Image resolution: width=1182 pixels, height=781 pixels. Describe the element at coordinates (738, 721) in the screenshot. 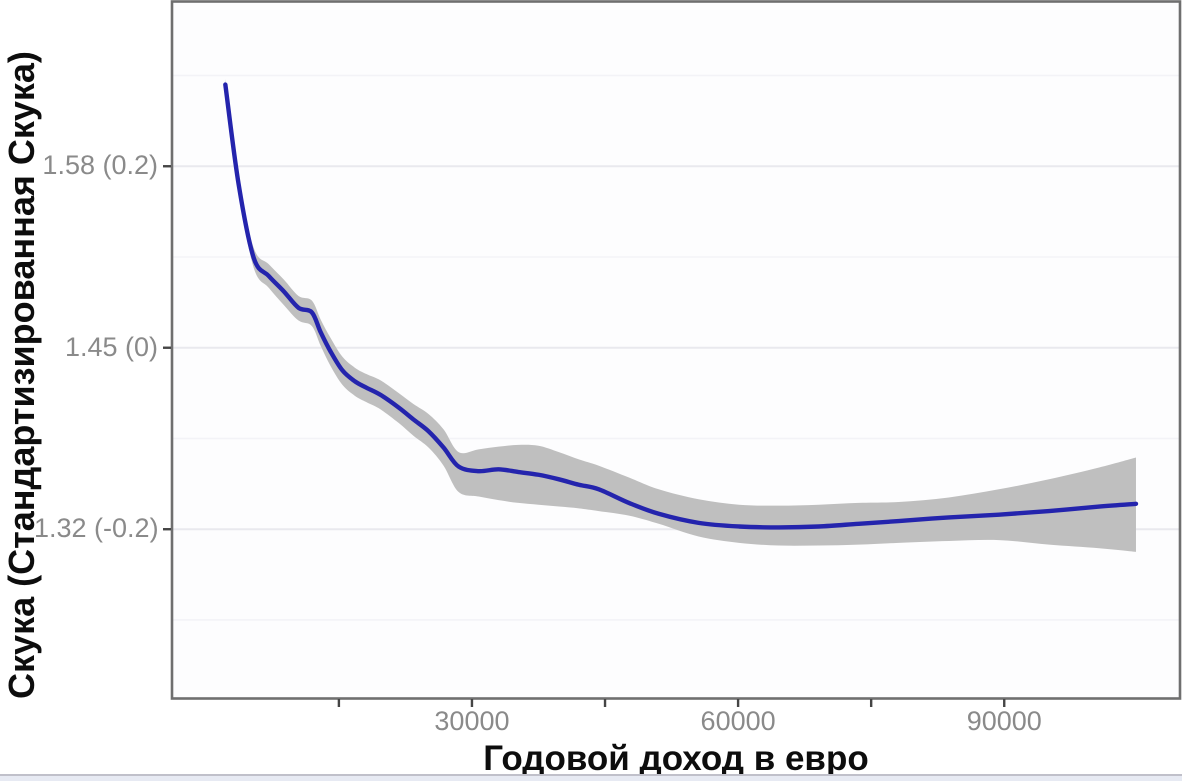

I see `x-tick-label: 60000` at that location.